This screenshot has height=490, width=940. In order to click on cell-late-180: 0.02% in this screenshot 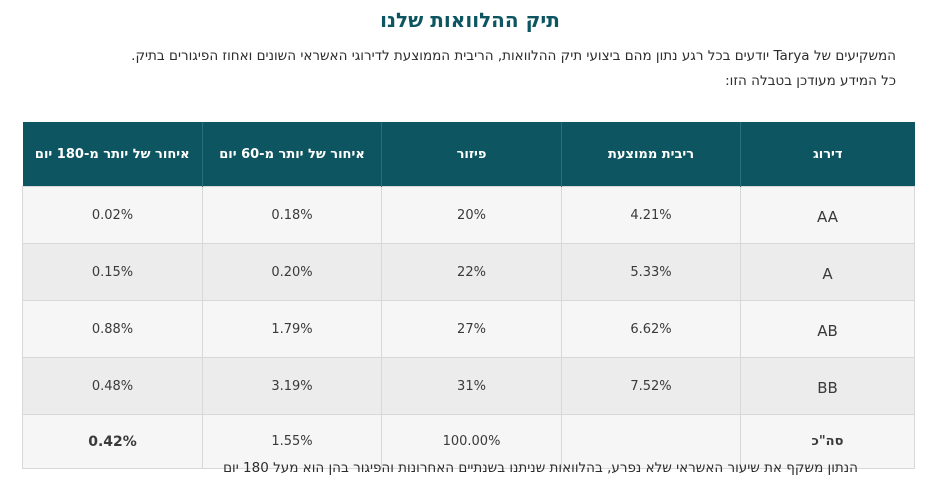, I will do `click(112, 215)`.